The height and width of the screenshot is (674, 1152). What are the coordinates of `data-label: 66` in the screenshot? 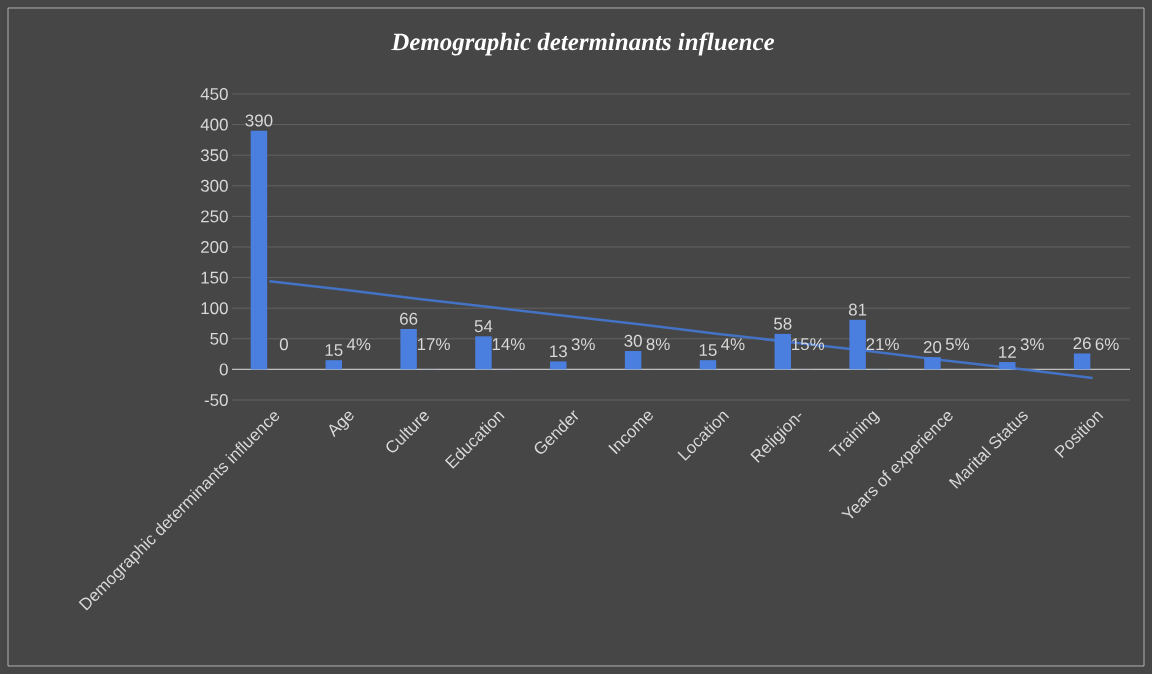 It's located at (409, 318).